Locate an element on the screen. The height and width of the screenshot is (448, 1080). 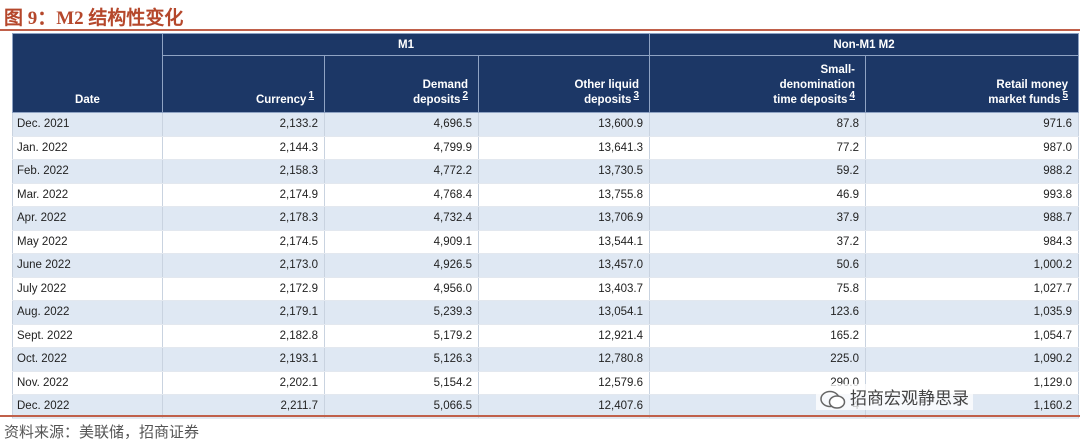
header-text: Other liquid is located at coordinates (606, 85).